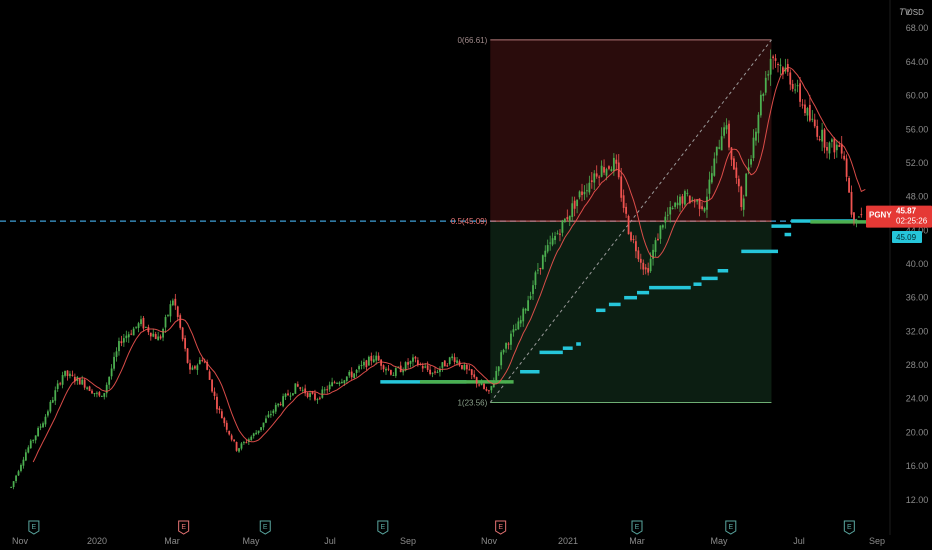 The height and width of the screenshot is (550, 932). What do you see at coordinates (631, 312) in the screenshot?
I see `fib-lower-zone` at bounding box center [631, 312].